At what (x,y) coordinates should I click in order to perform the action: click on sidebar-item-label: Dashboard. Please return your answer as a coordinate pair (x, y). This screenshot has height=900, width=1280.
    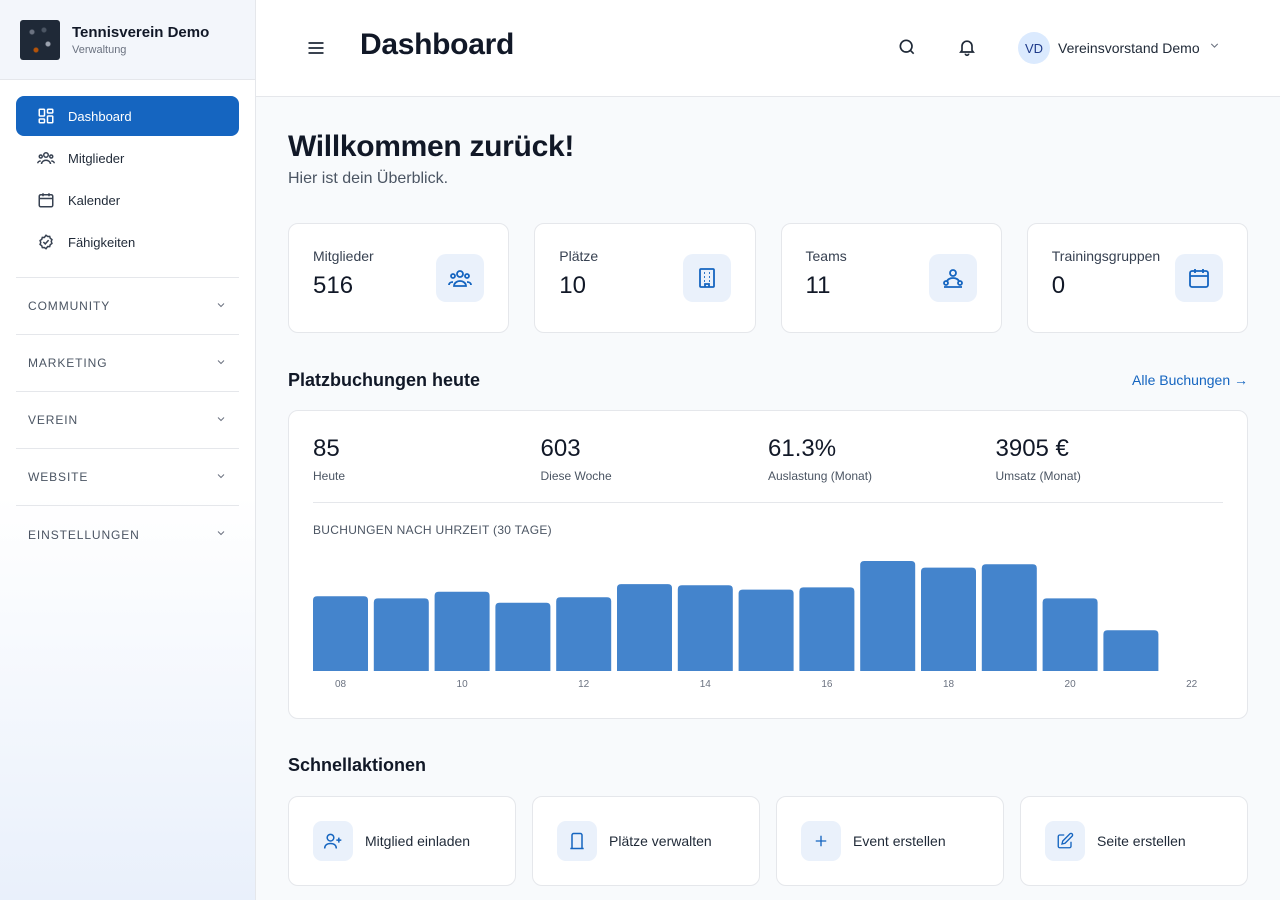
    Looking at the image, I should click on (100, 116).